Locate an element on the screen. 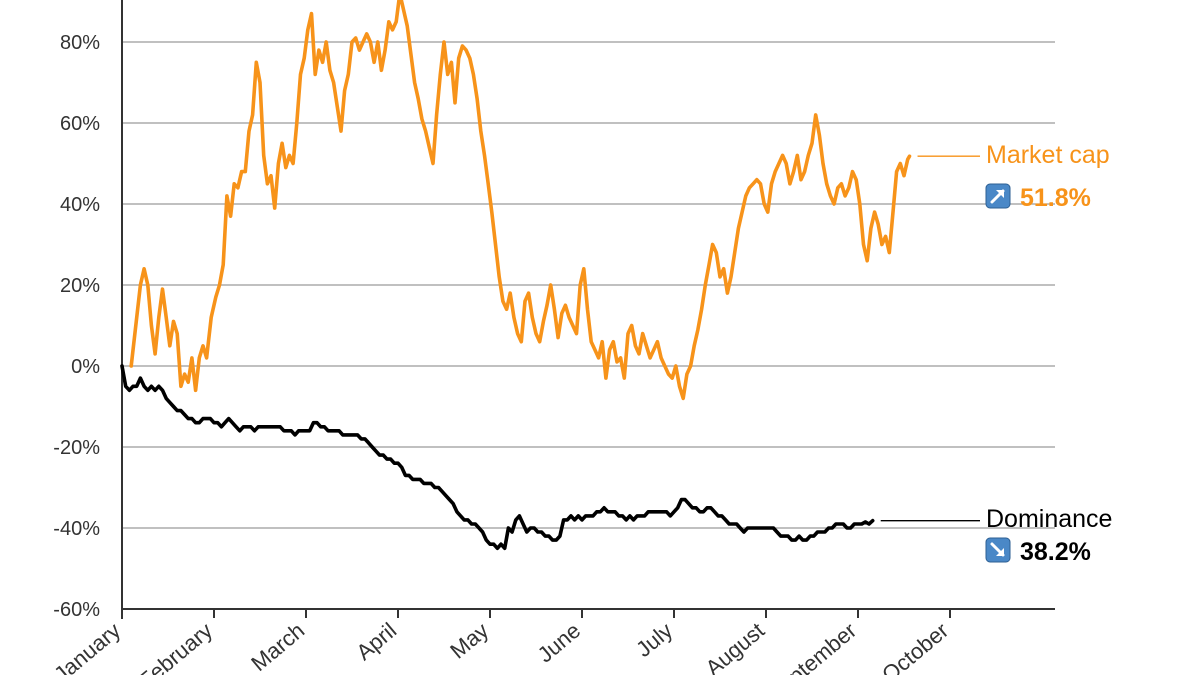 This screenshot has width=1200, height=675. x-tick-label: June is located at coordinates (559, 643).